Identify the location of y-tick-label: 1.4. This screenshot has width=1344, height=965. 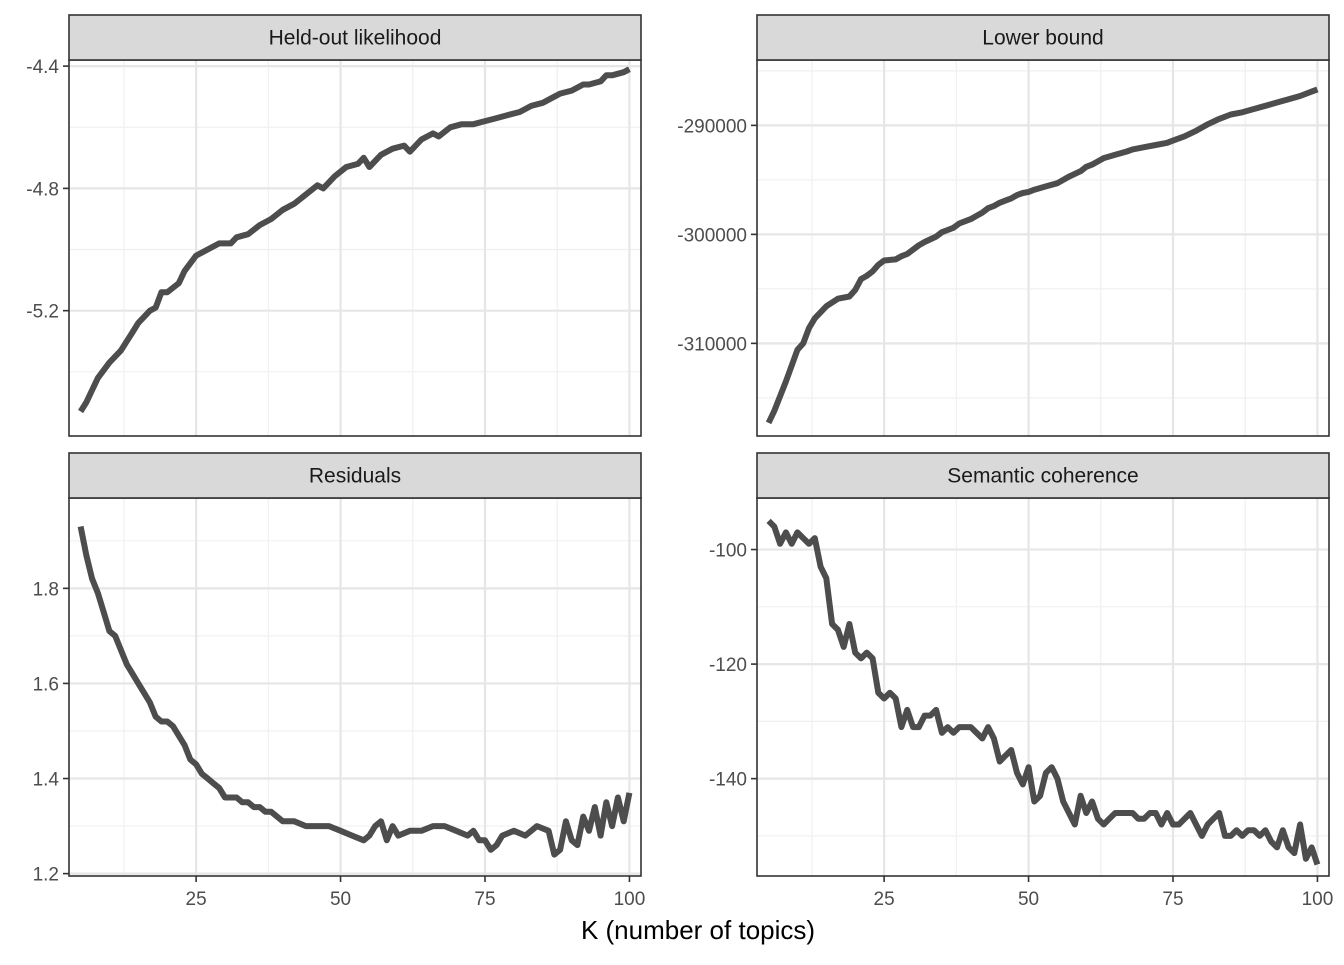
(46, 780).